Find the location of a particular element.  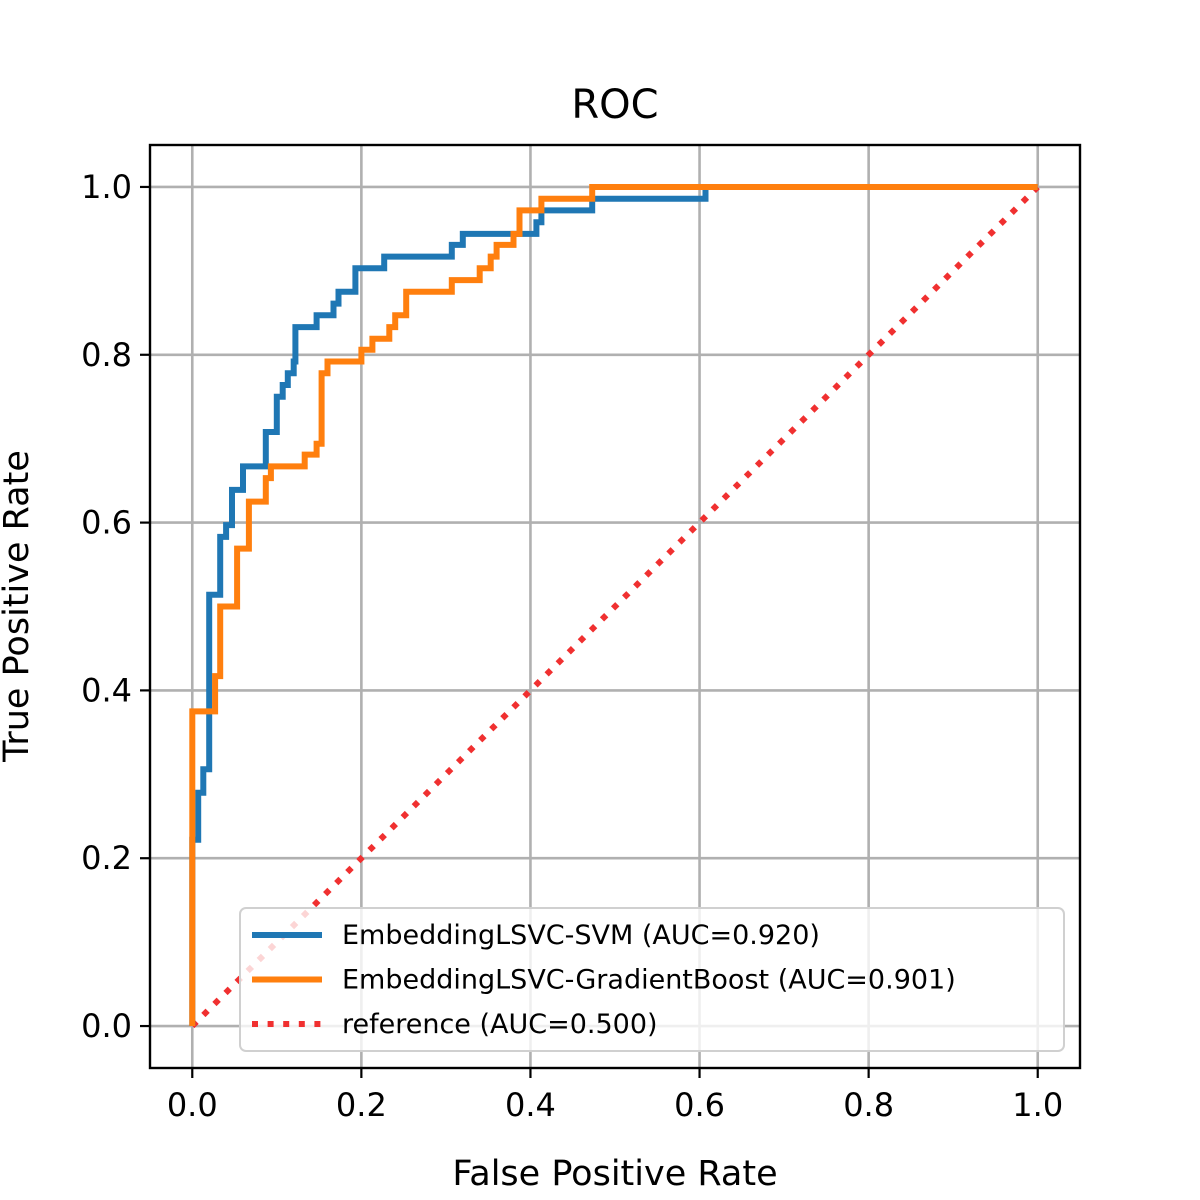

x-axis-label: False Positive Rate is located at coordinates (614, 1174).